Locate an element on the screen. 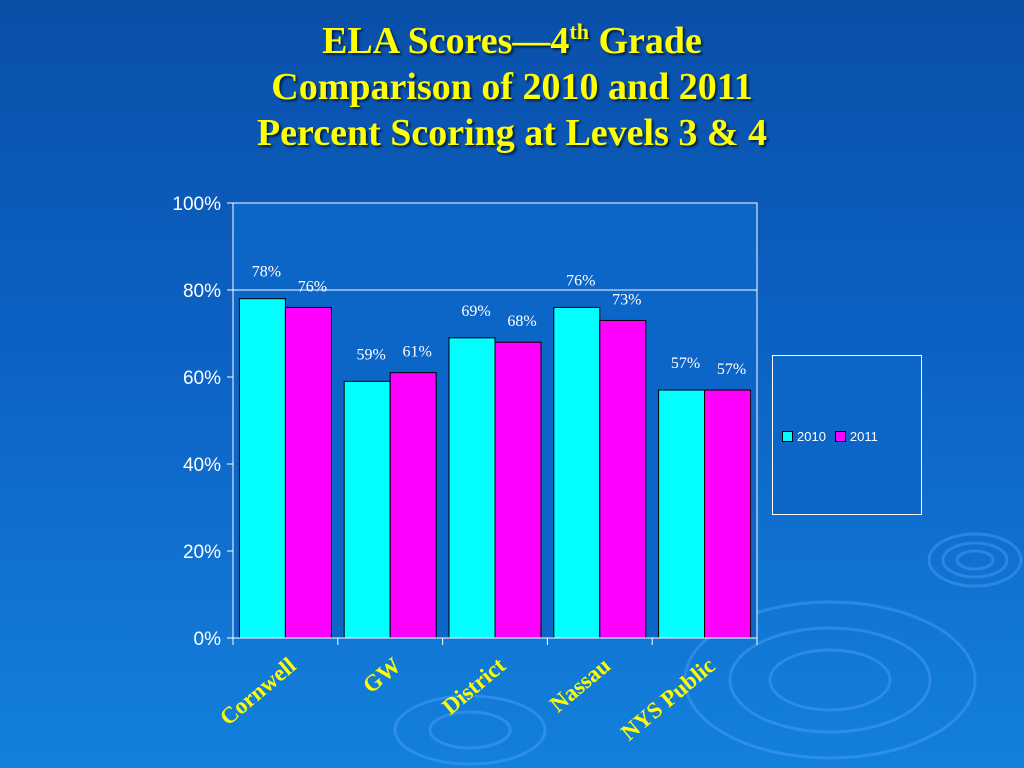  title-line-2: Comparison of 2010 and 2011 is located at coordinates (512, 87).